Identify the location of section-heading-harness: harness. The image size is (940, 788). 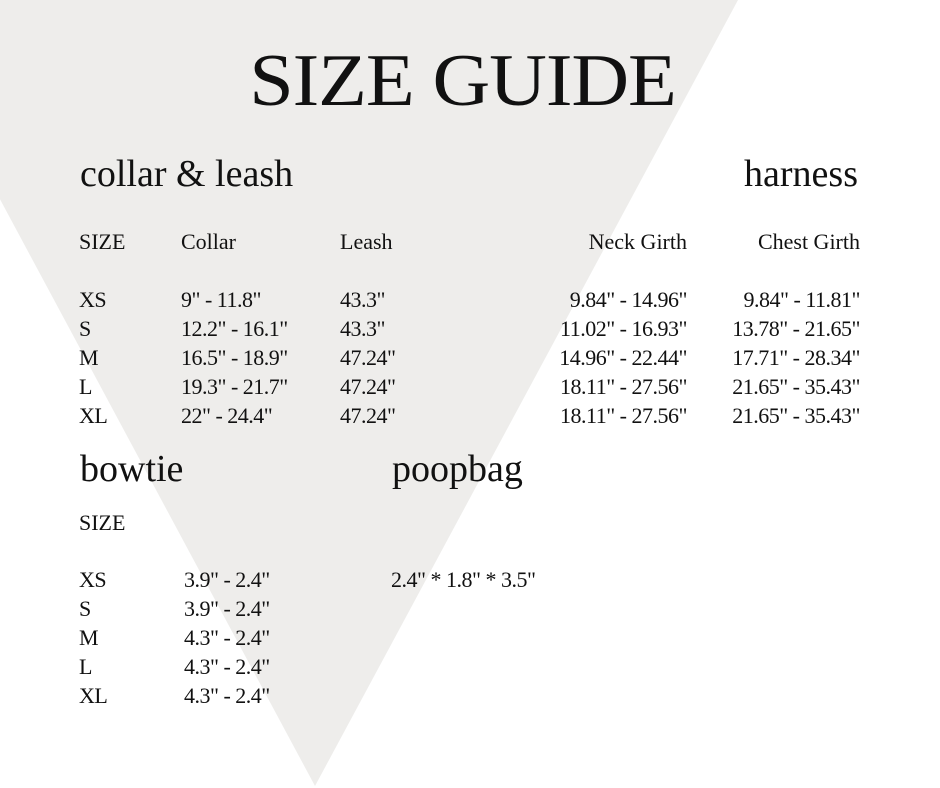
(801, 174).